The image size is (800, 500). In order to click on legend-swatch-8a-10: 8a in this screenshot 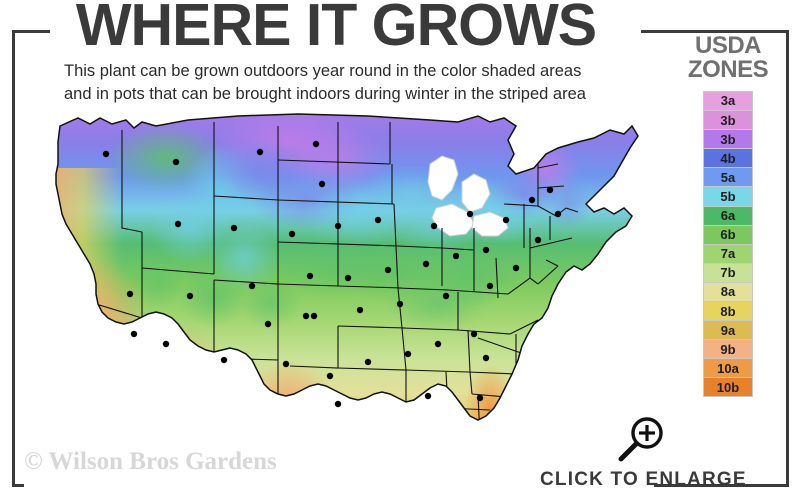, I will do `click(728, 292)`.